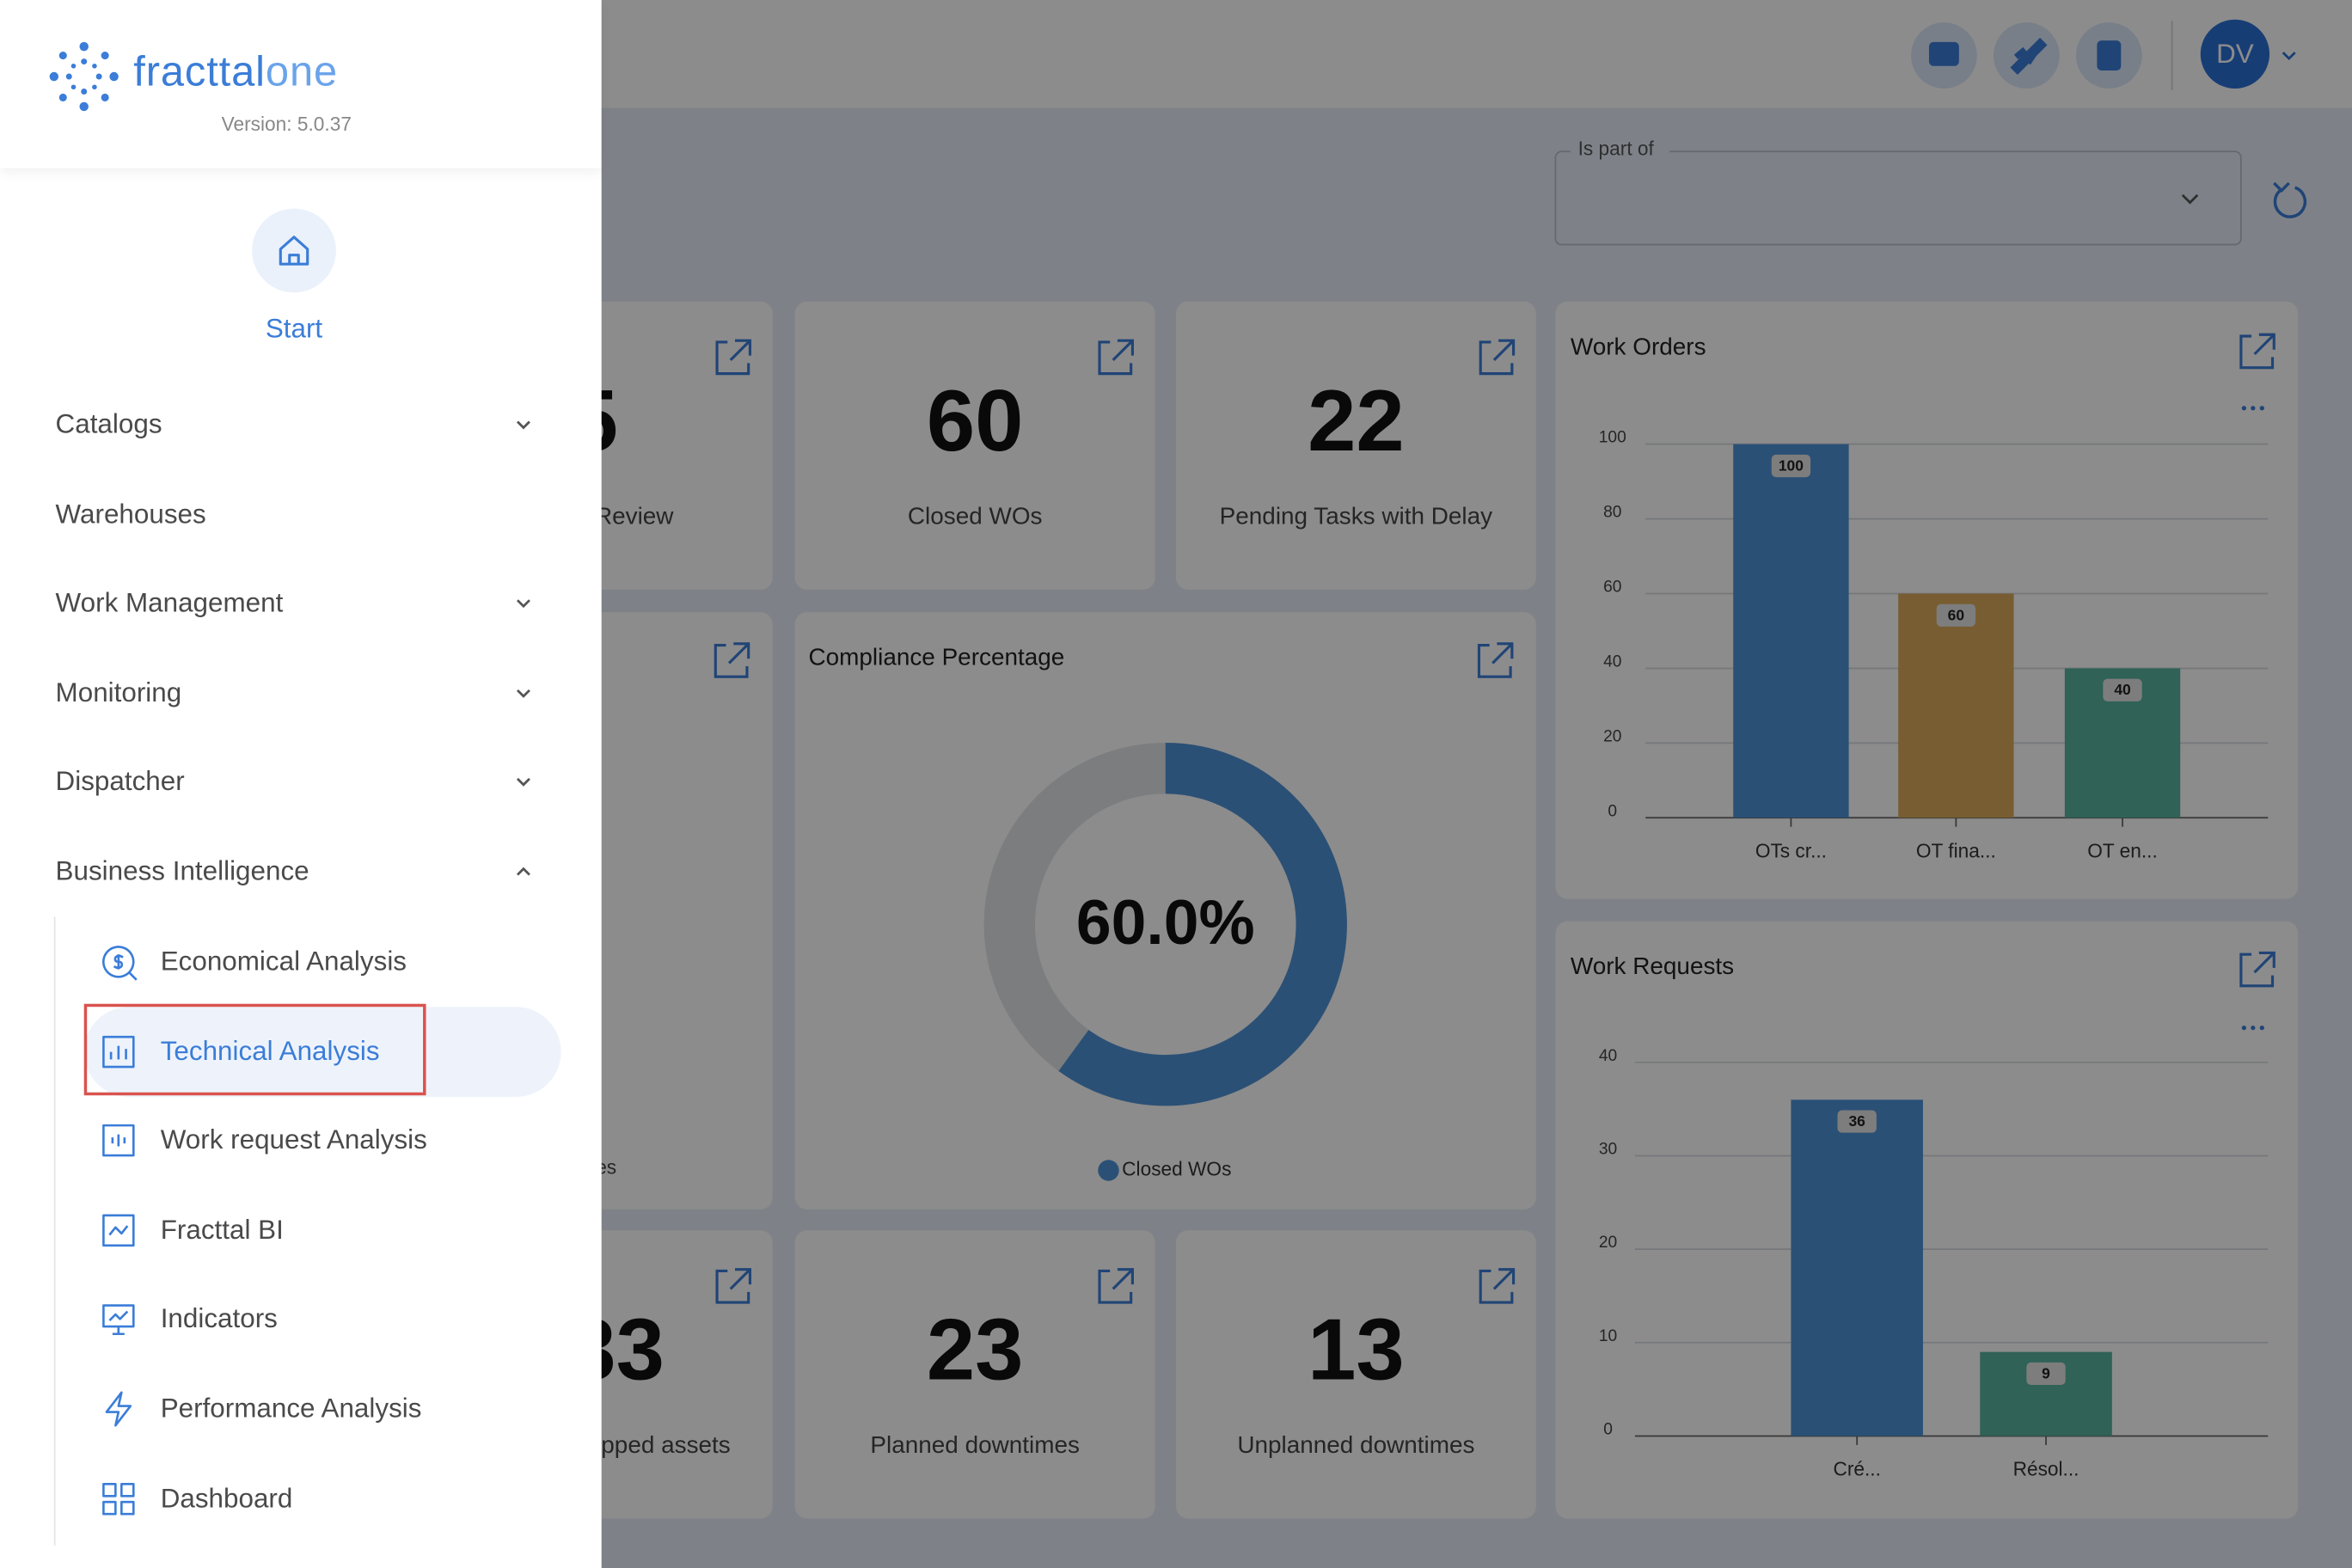  What do you see at coordinates (2289, 56) in the screenshot?
I see `avatar-chevron` at bounding box center [2289, 56].